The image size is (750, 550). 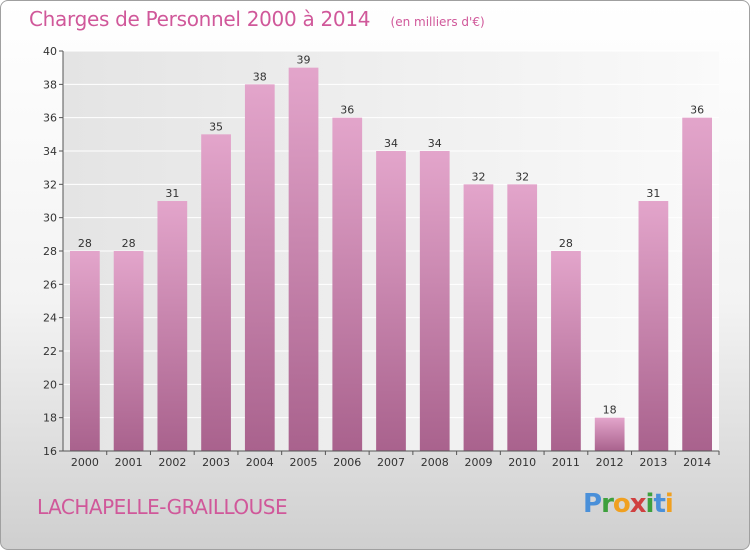 What do you see at coordinates (522, 462) in the screenshot?
I see `x-tick-label: 2010` at bounding box center [522, 462].